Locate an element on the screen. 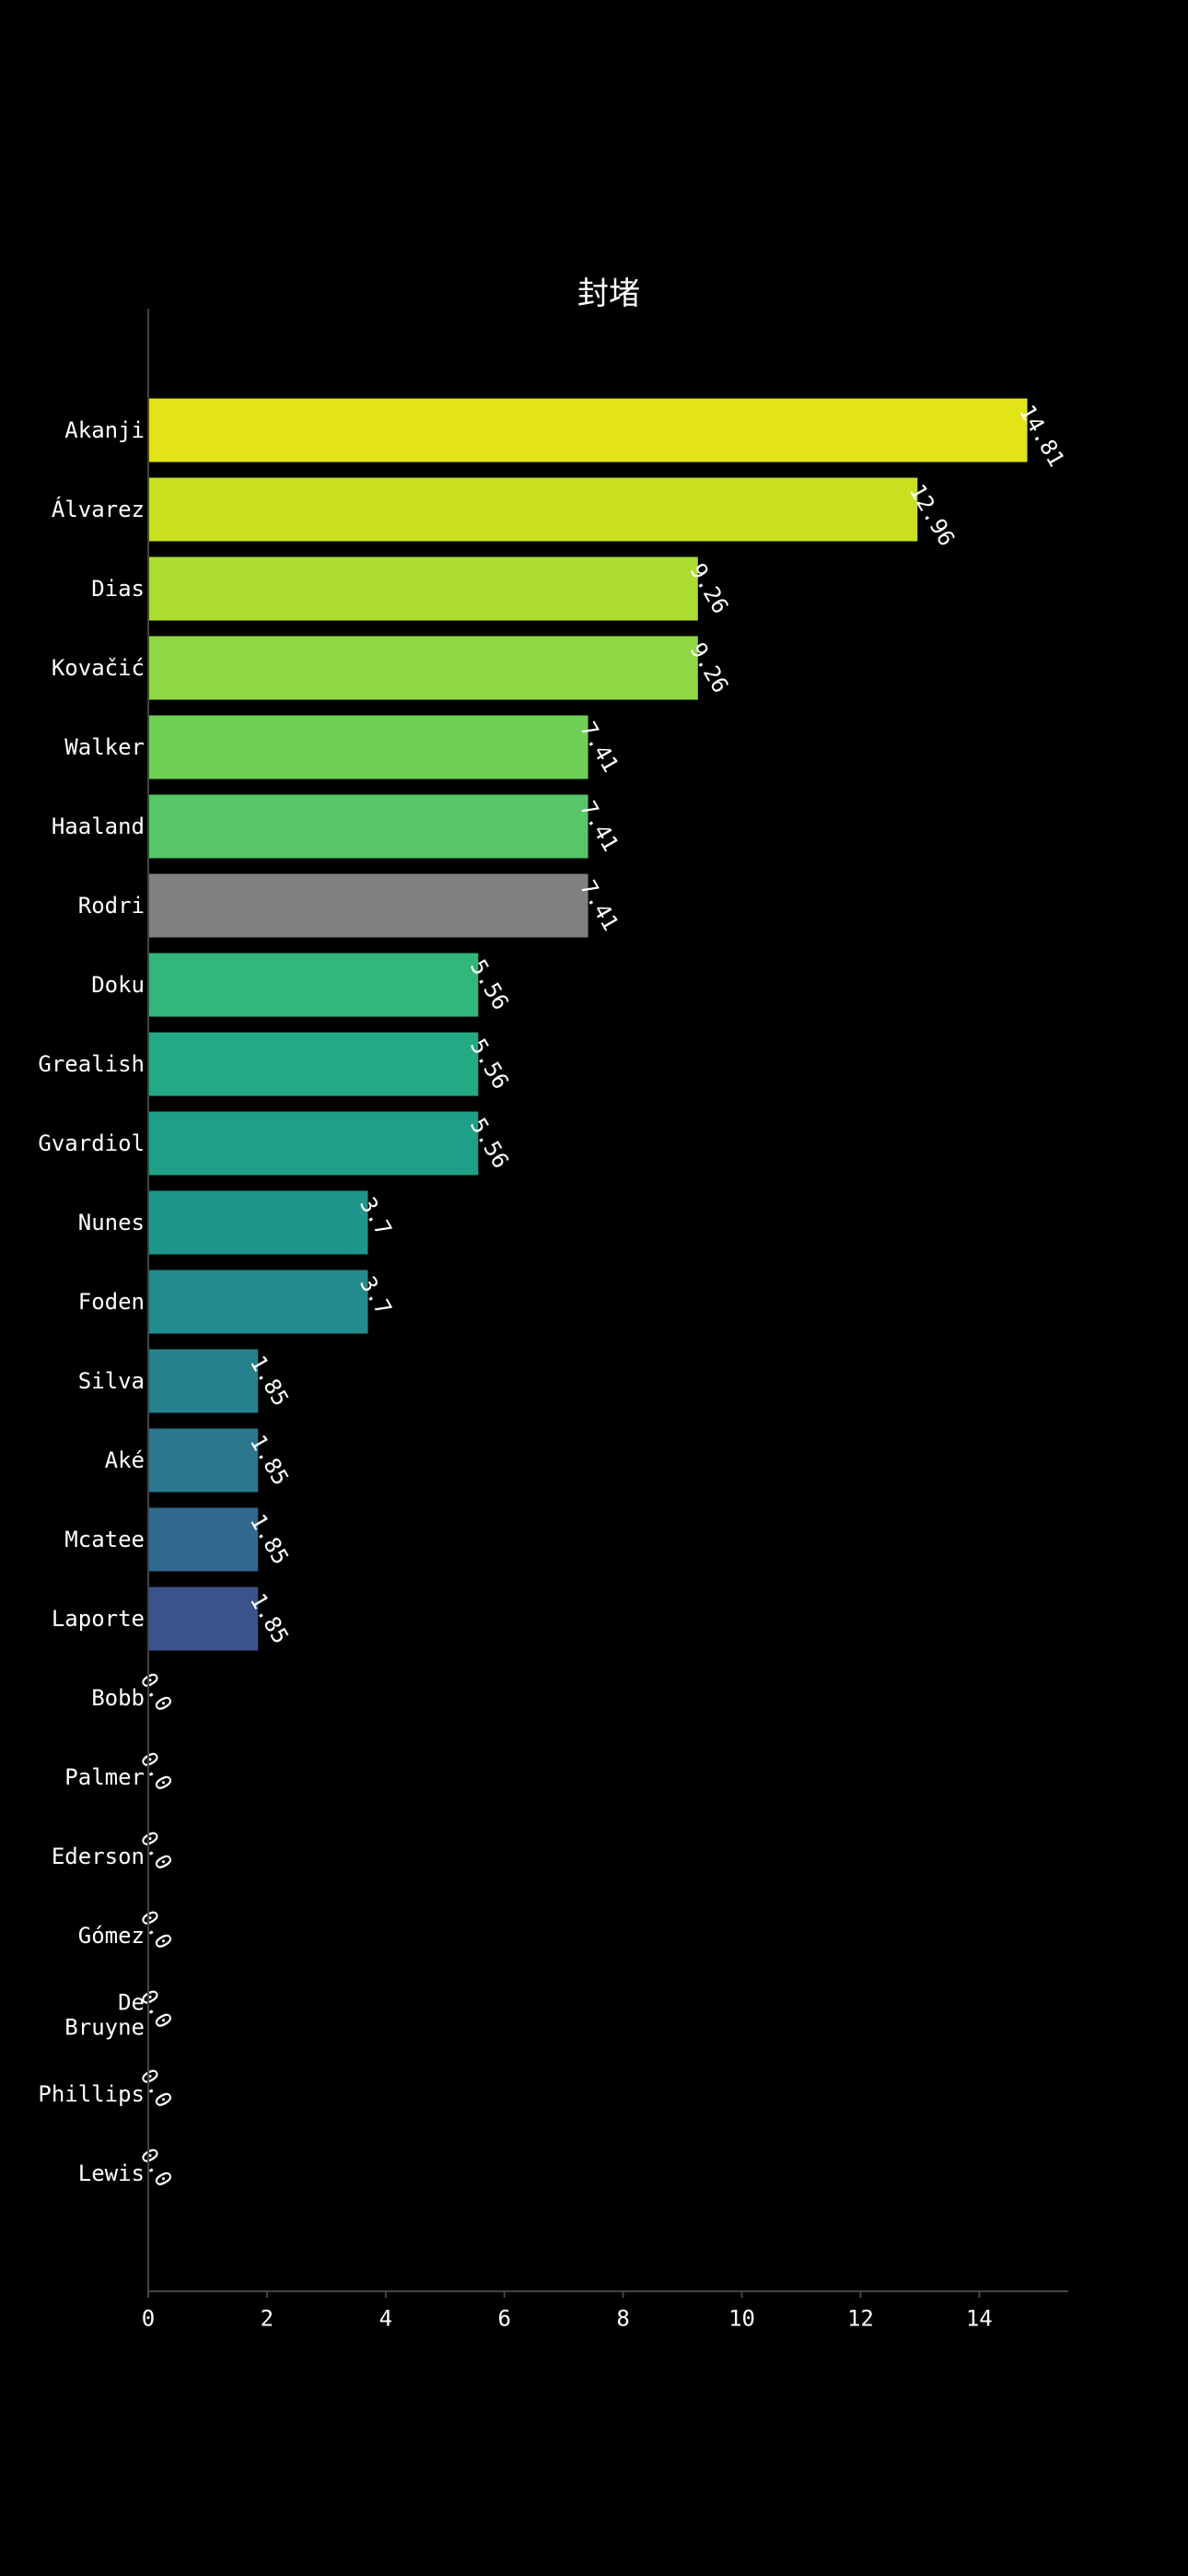  x-tick-label: 14 is located at coordinates (979, 2319).